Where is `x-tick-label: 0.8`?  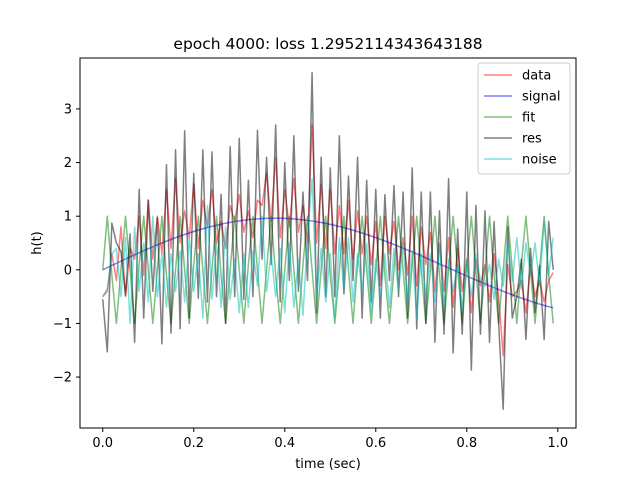 x-tick-label: 0.8 is located at coordinates (466, 443).